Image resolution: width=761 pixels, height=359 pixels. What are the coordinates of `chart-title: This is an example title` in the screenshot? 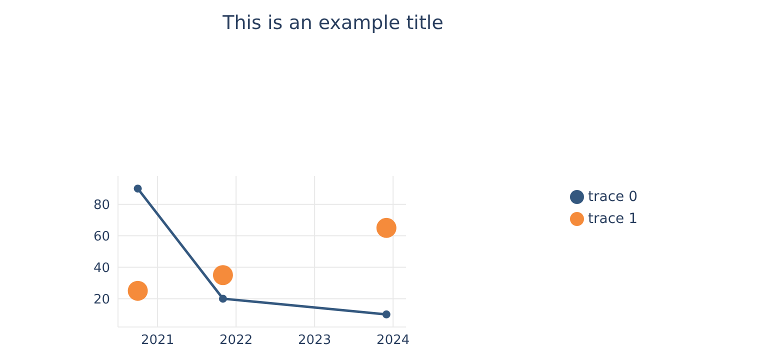 It's located at (333, 23).